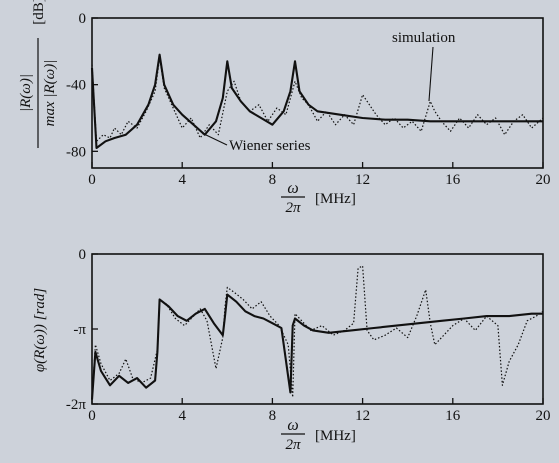 The height and width of the screenshot is (463, 559). Describe the element at coordinates (273, 416) in the screenshot. I see `phase-xtick-label: 8` at that location.